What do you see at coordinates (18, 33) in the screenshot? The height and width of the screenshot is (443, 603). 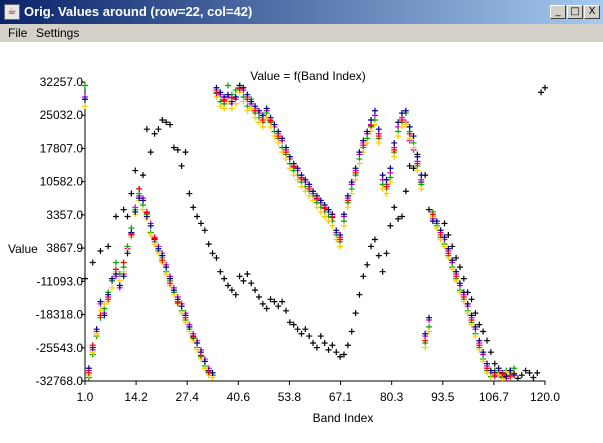 I see `menu-file: File` at bounding box center [18, 33].